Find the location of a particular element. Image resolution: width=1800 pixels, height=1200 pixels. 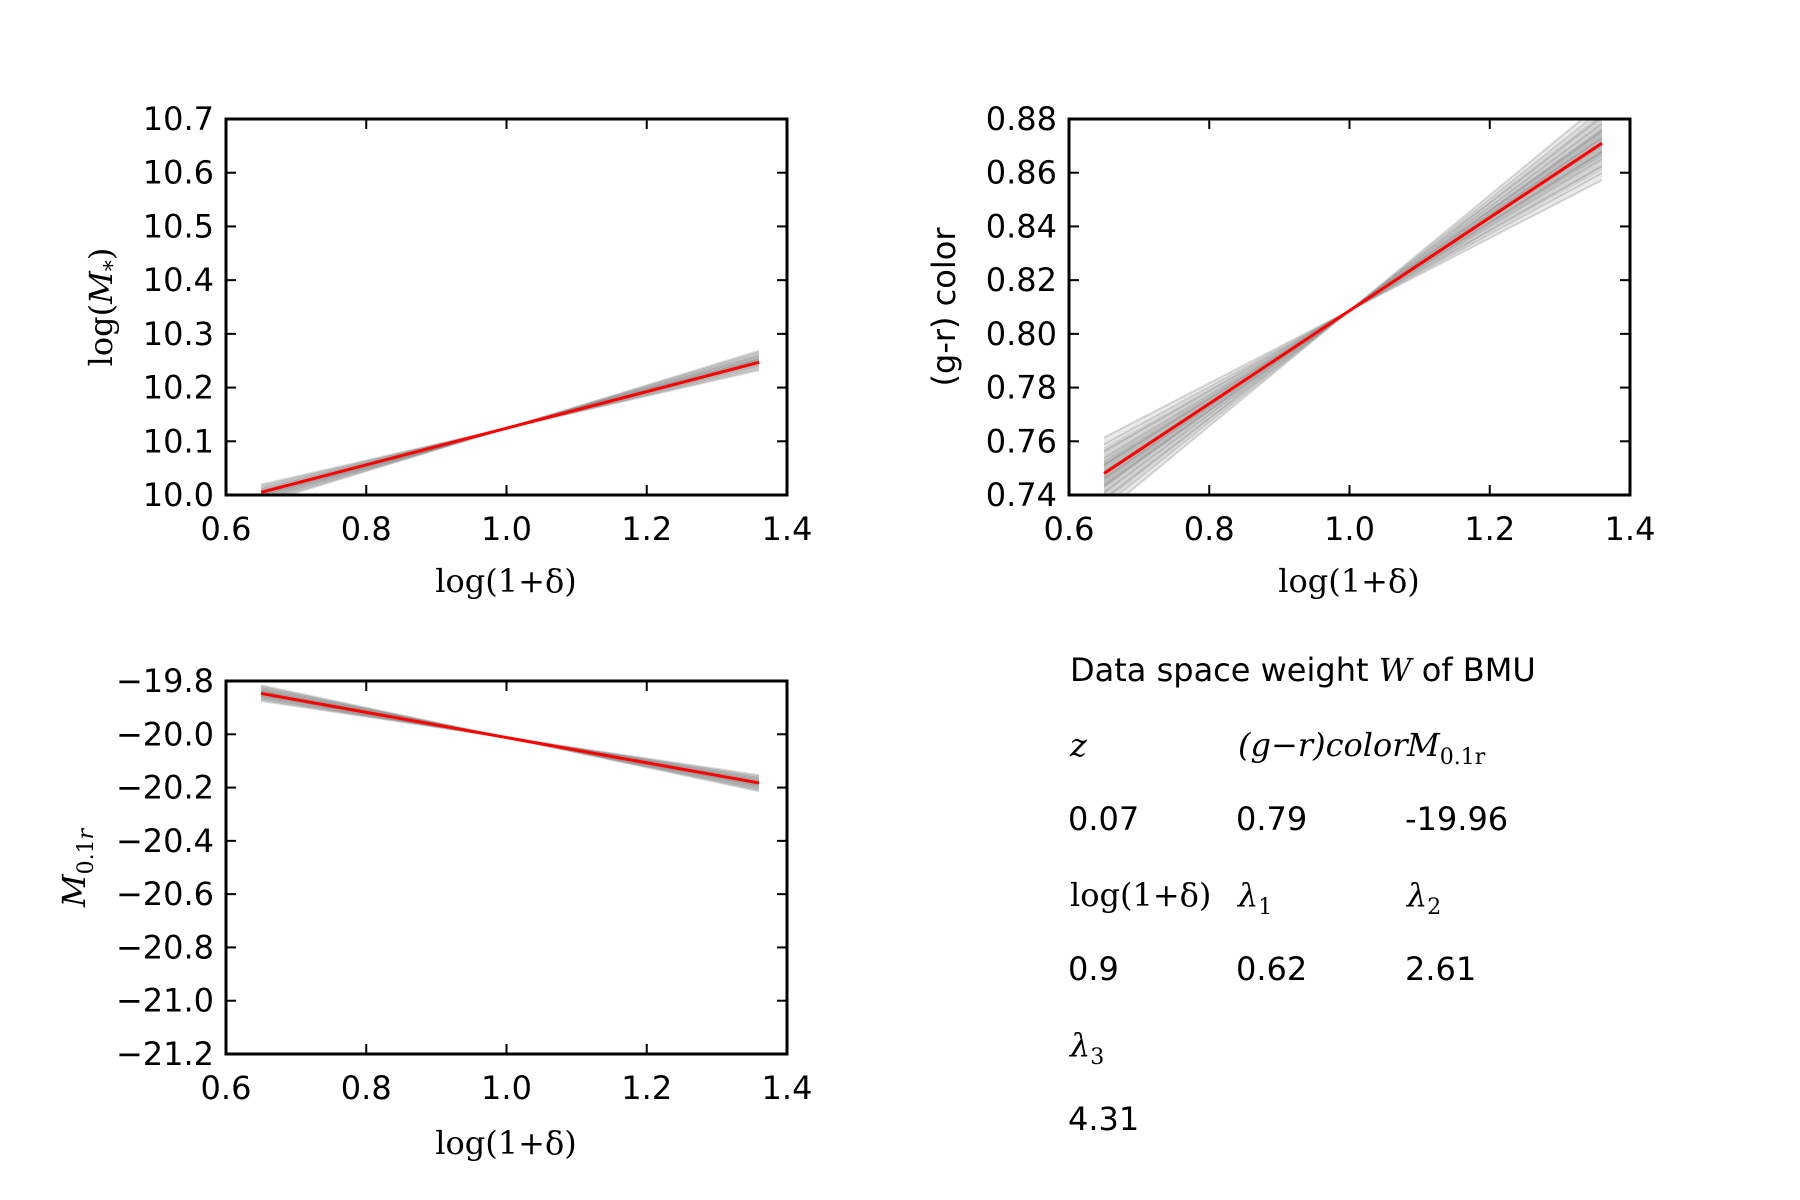

y-tick-label: −20.4 is located at coordinates (165, 841).